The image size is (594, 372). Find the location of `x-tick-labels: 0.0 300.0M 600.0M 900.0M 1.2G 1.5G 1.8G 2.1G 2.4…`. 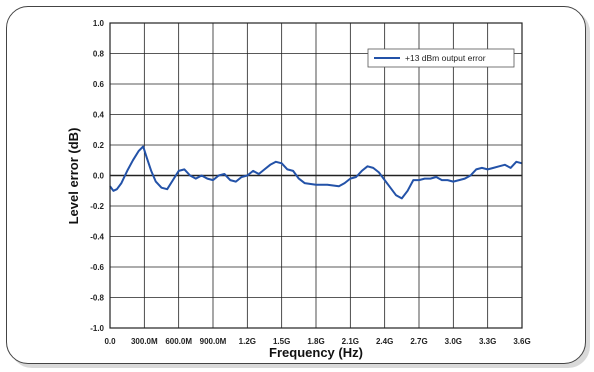

x-tick-labels: 0.0 300.0M 600.0M 900.0M 1.2G 1.5G 1.8G 2.1G 2.4… is located at coordinates (317, 341).